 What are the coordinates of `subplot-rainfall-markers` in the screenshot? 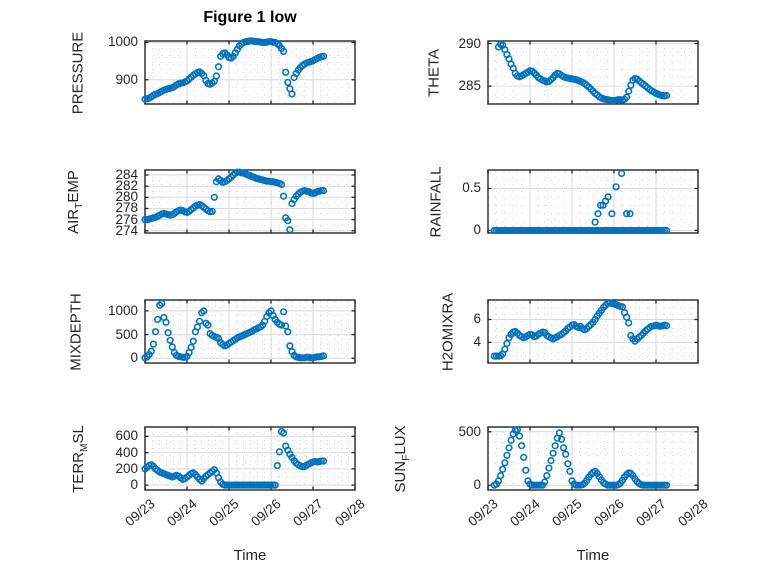 It's located at (580, 202).